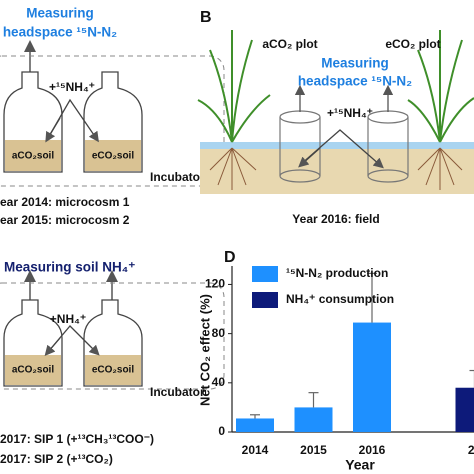 The image size is (474, 474). I want to click on legend-label: ¹⁵N-N₂ production, so click(337, 273).